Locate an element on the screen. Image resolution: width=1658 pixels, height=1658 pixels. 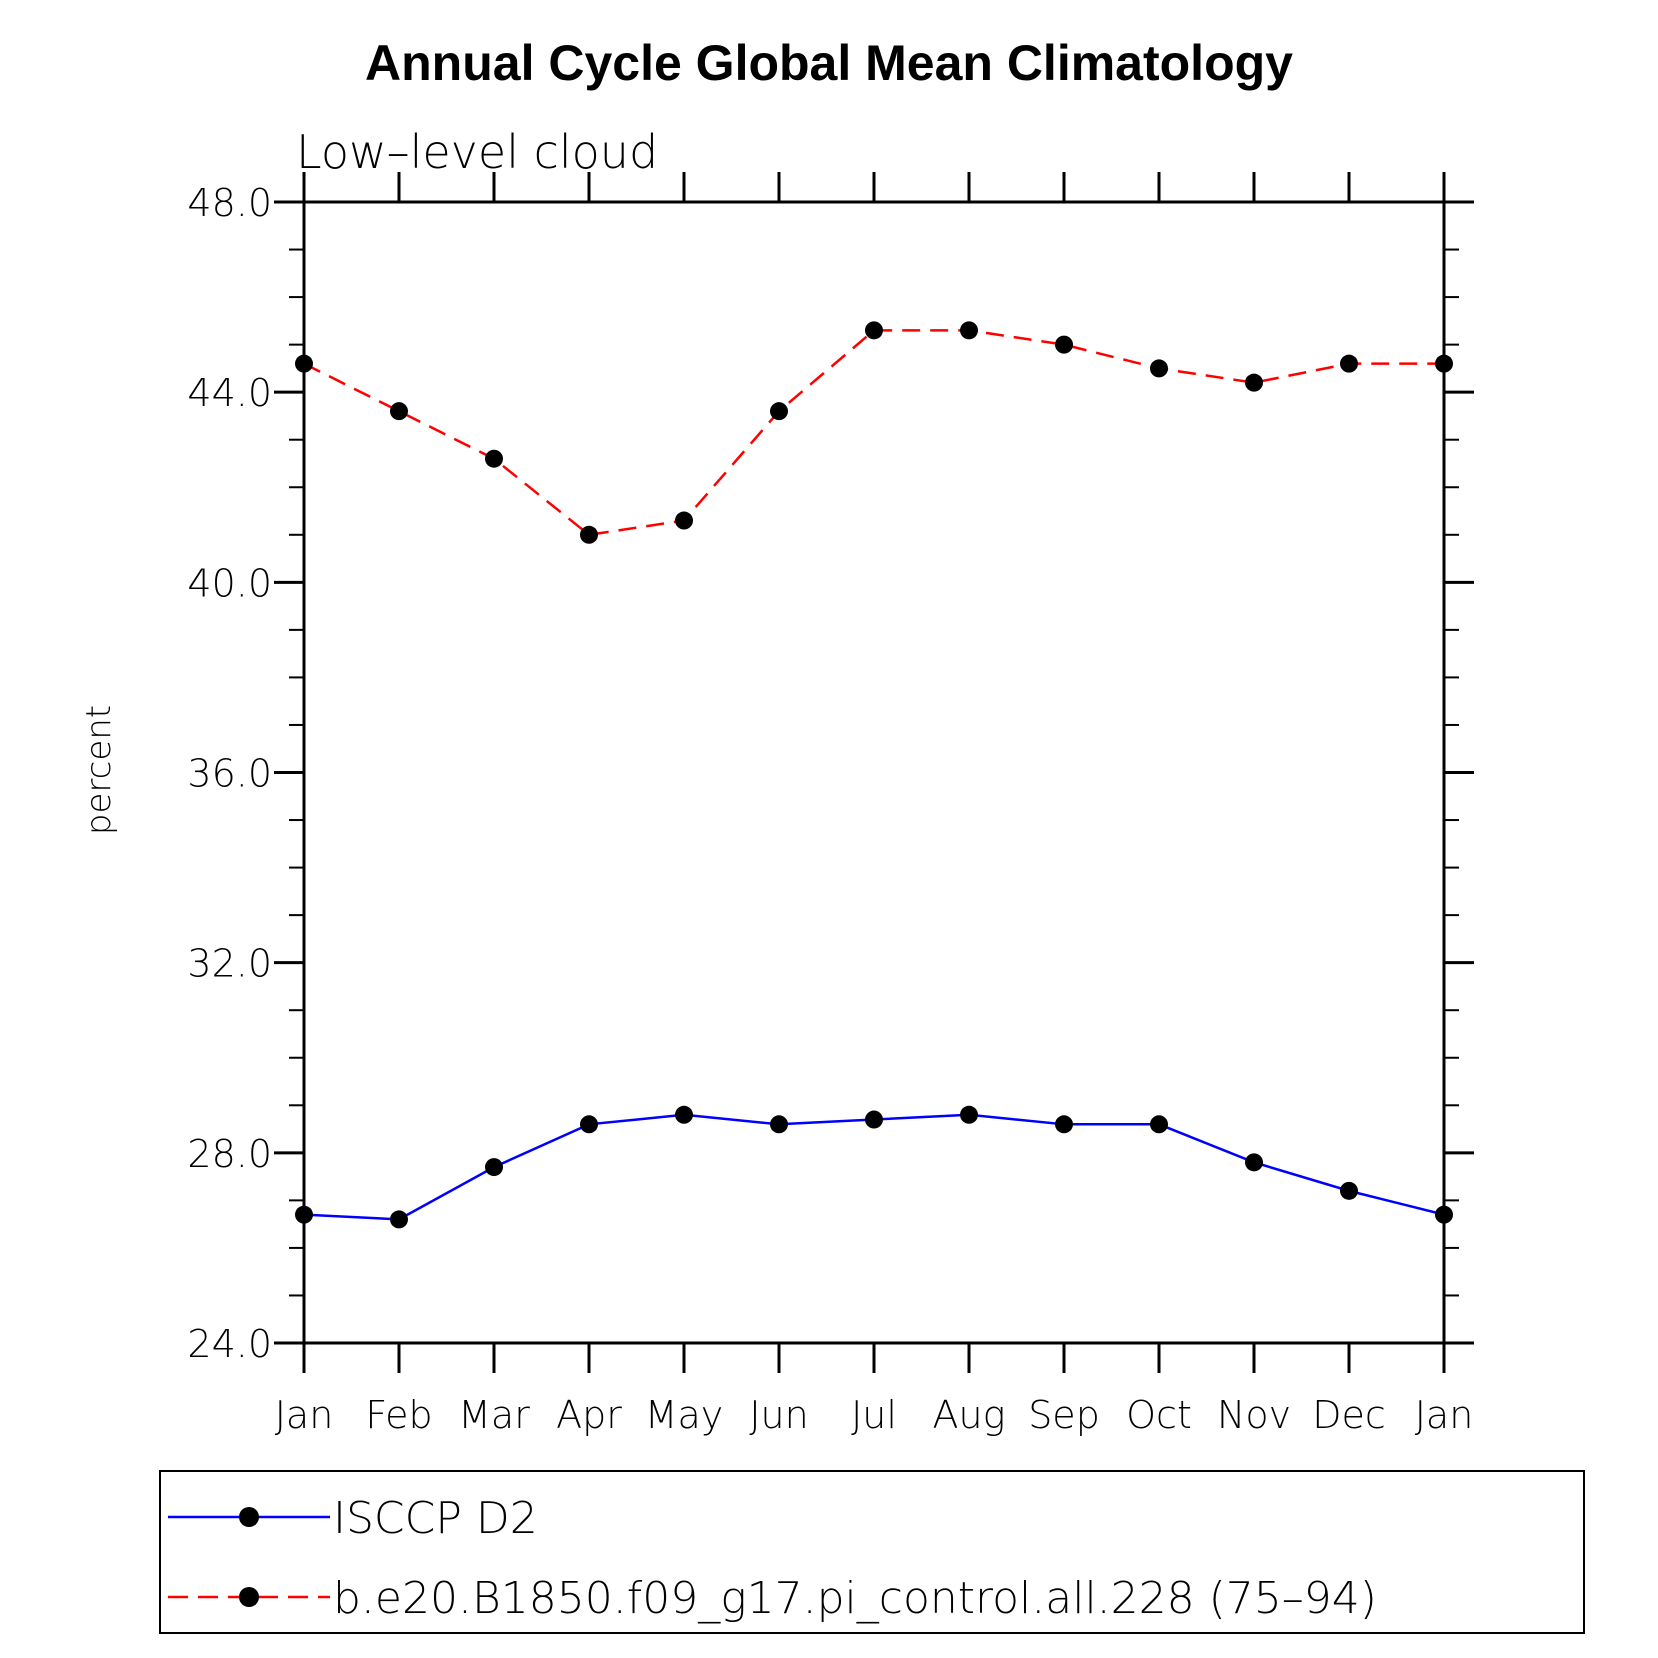
legend-box is located at coordinates (872, 1552).